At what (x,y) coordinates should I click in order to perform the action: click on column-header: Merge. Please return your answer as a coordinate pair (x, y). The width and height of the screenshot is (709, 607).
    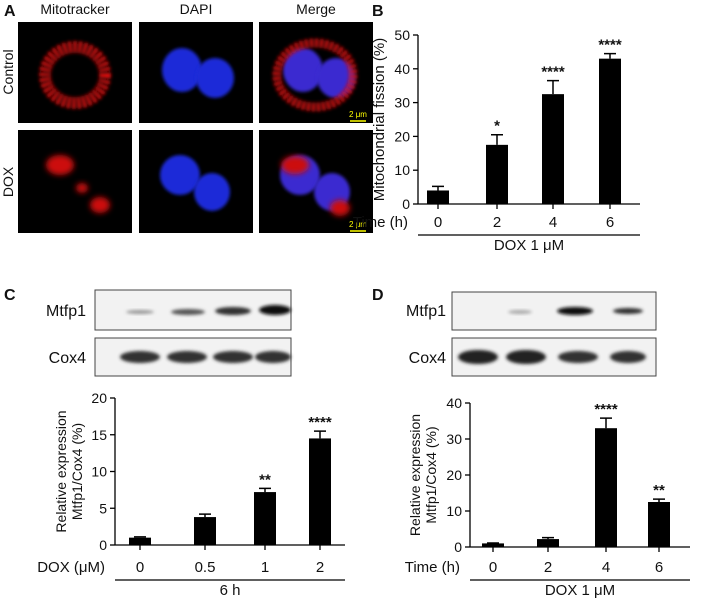
    Looking at the image, I should click on (316, 9).